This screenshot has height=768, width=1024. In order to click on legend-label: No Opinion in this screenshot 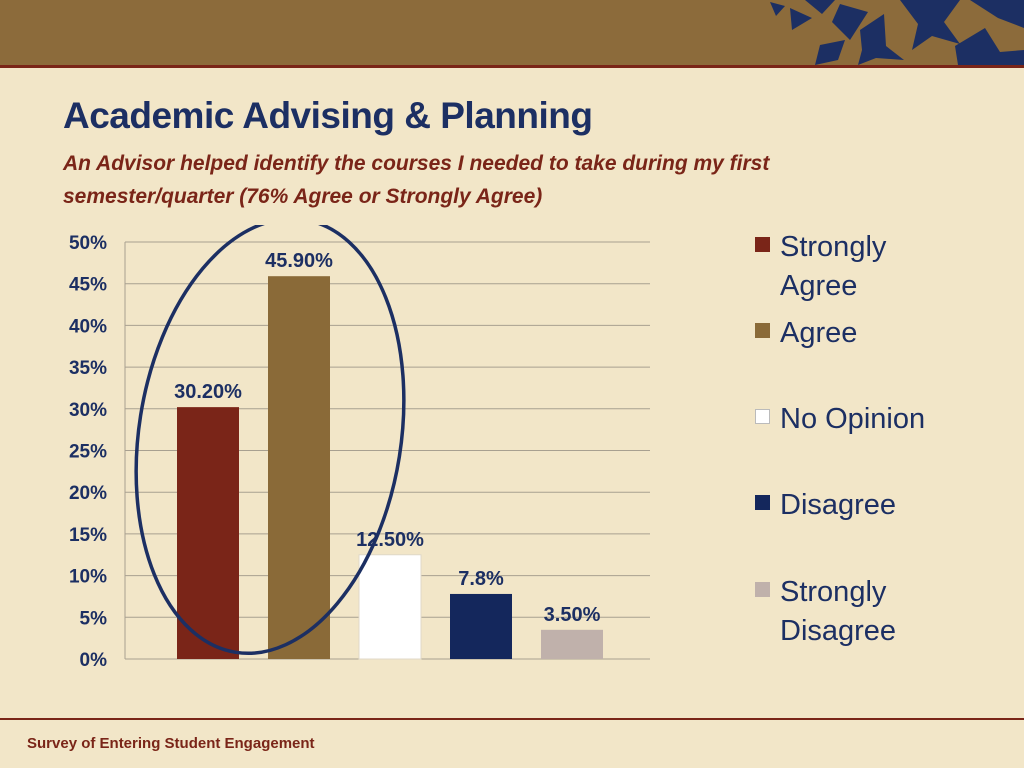, I will do `click(853, 419)`.